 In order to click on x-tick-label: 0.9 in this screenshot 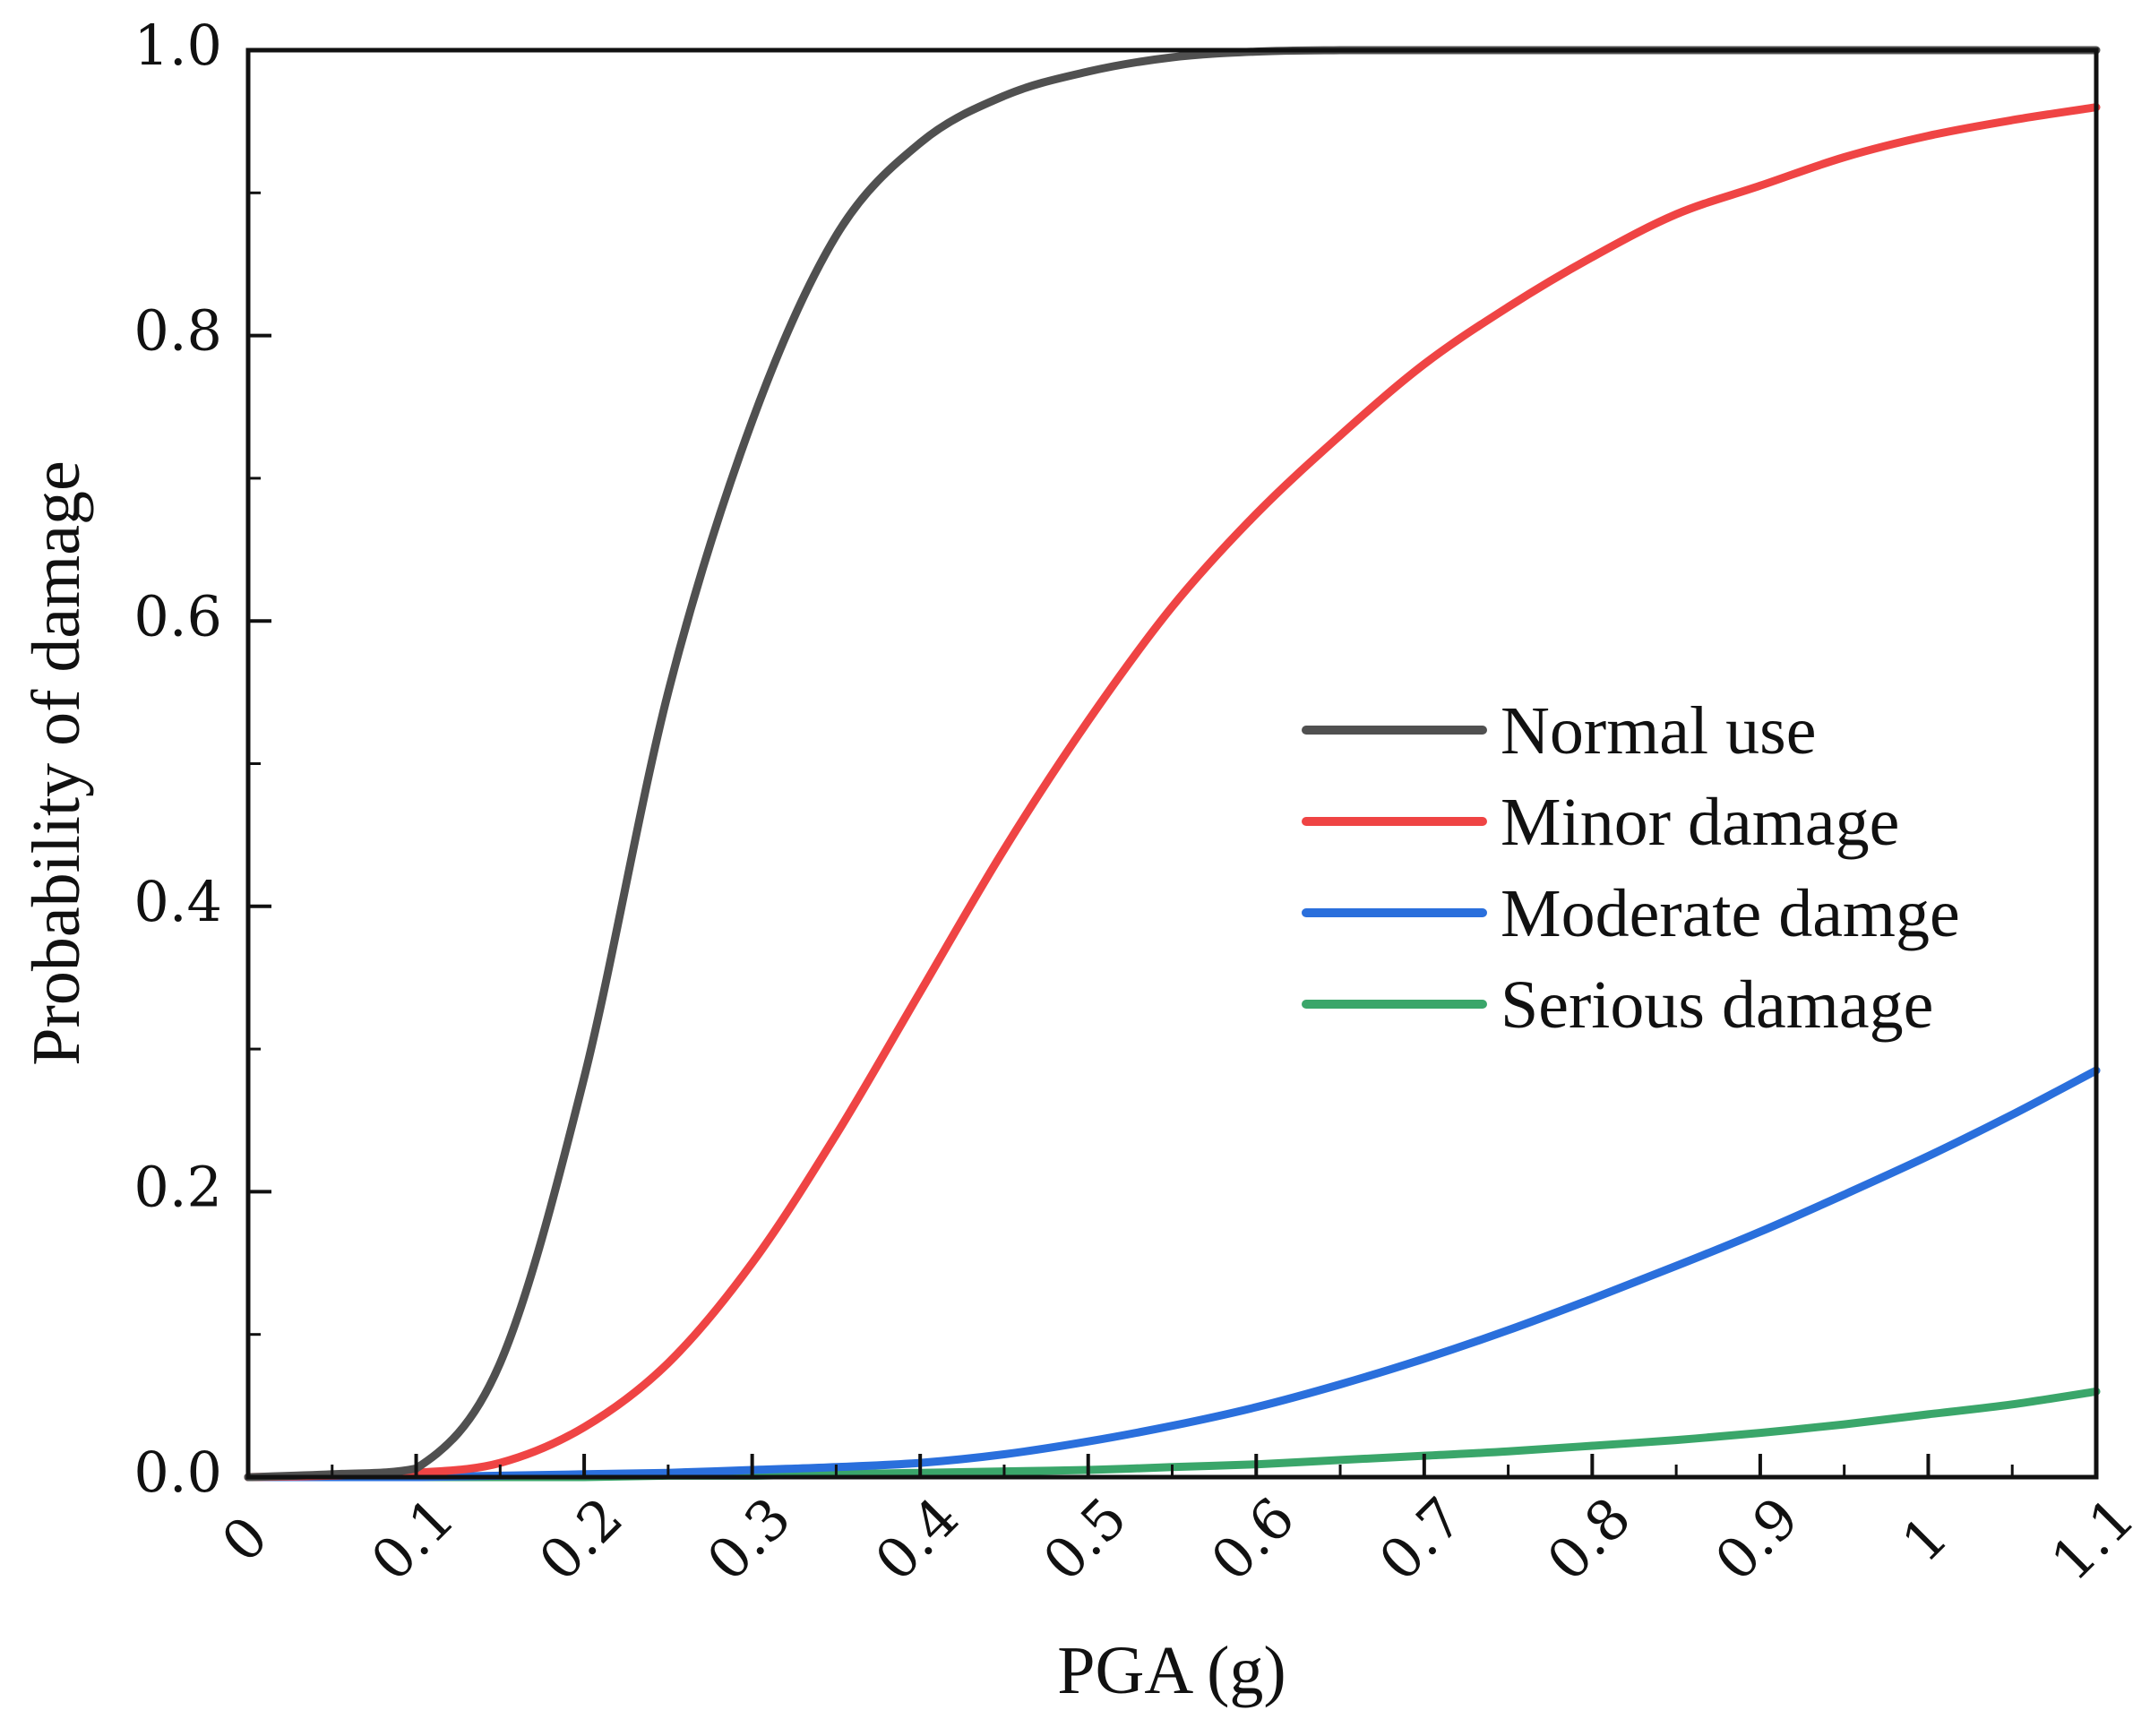, I will do `click(1756, 1540)`.